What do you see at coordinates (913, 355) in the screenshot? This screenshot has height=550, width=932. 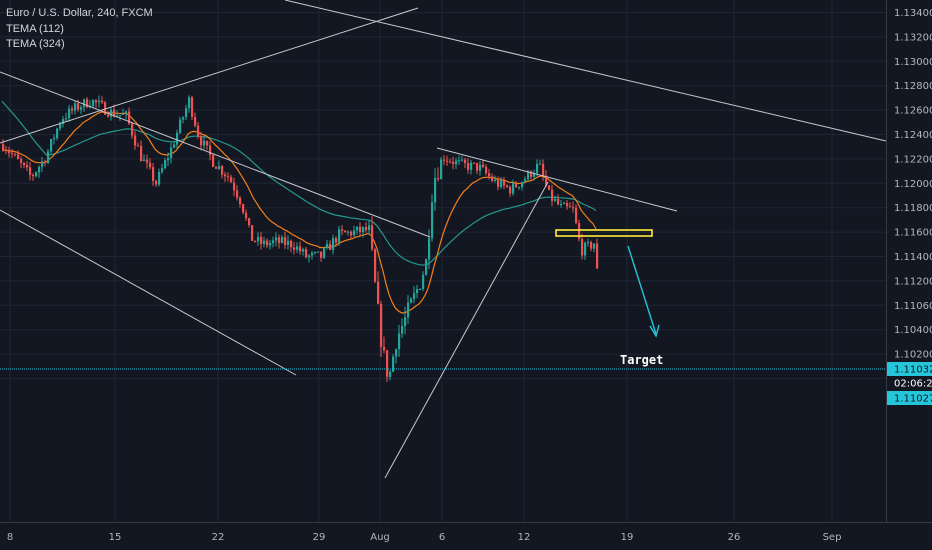 I see `price-tick-label: 1.10200` at bounding box center [913, 355].